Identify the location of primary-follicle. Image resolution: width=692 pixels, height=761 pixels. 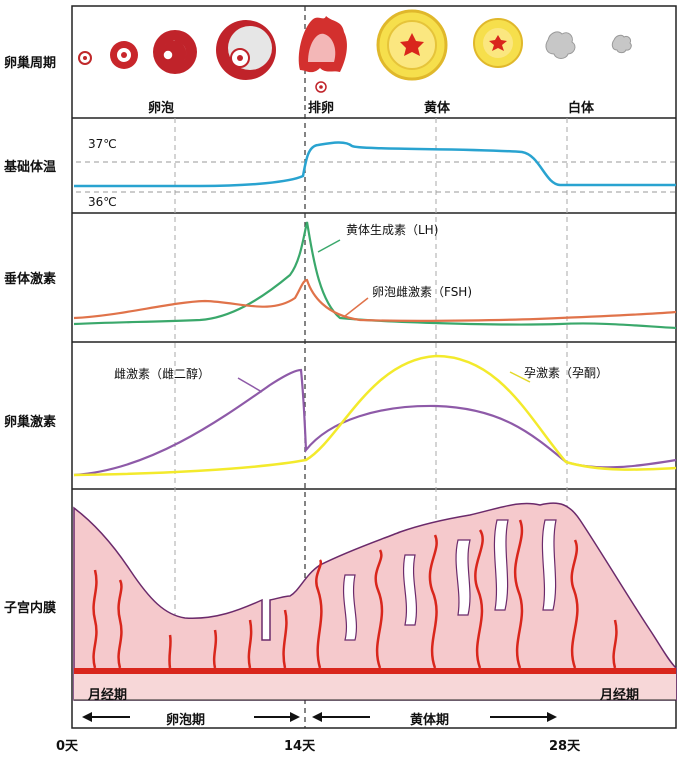
(124, 55).